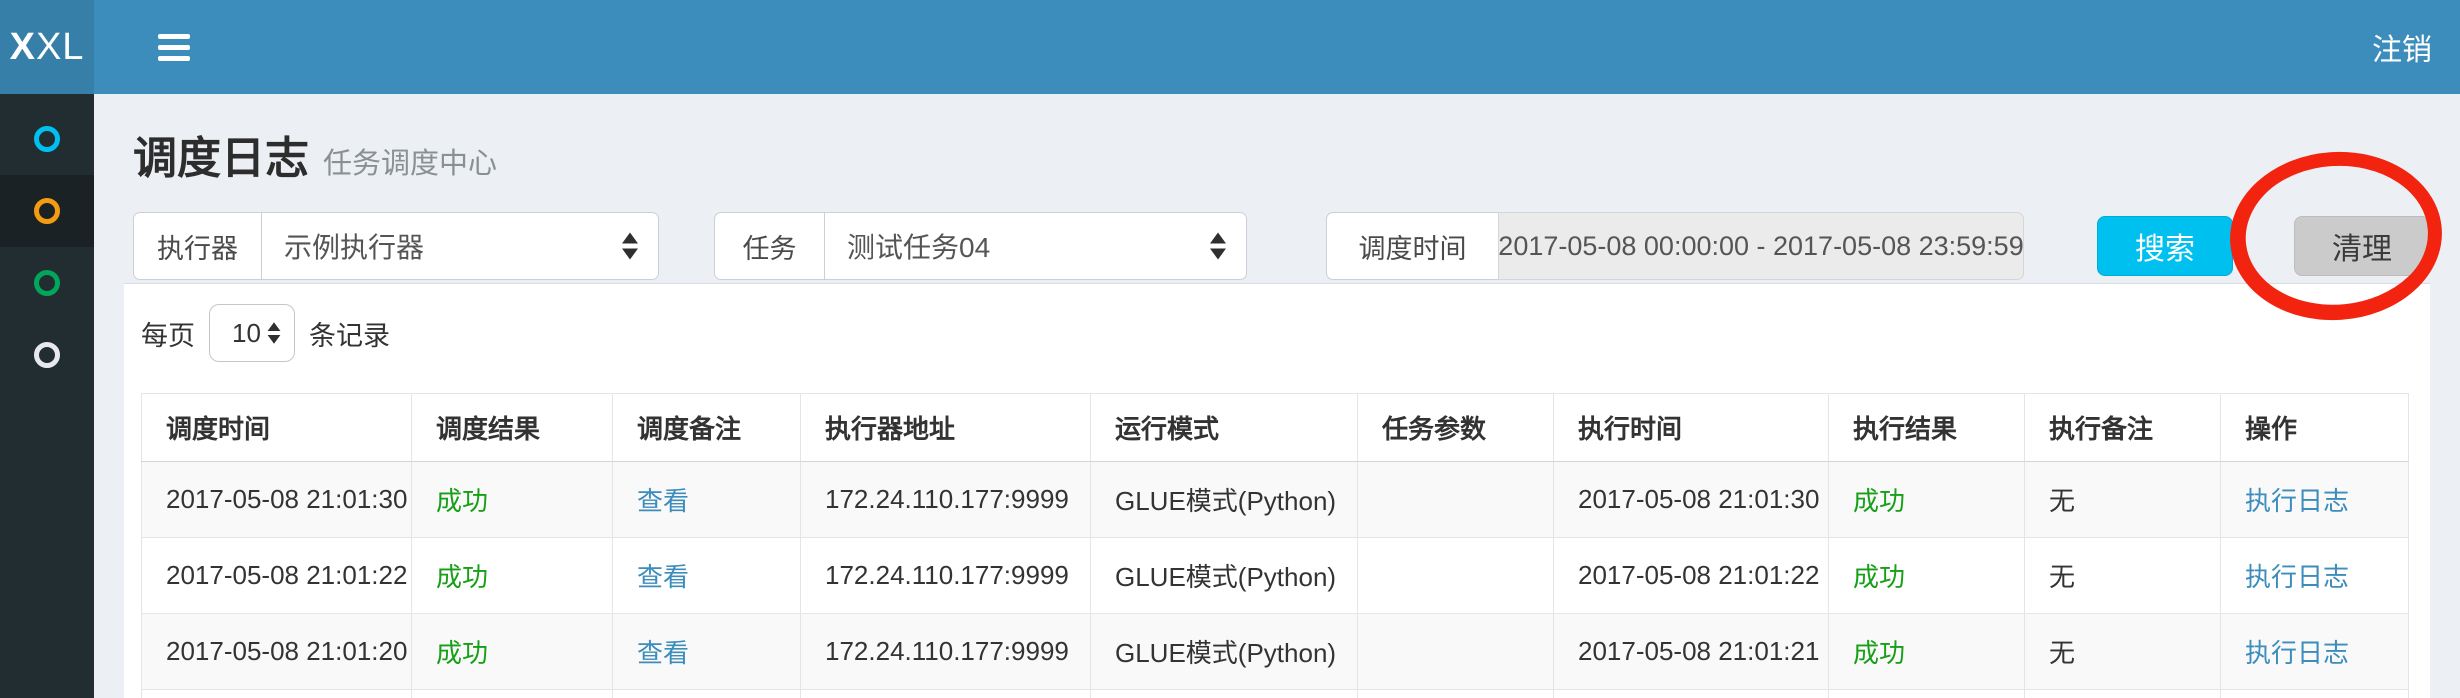 This screenshot has width=2460, height=698. I want to click on trigger-time-cell: 2017-05-08 21:01:20, so click(276, 651).